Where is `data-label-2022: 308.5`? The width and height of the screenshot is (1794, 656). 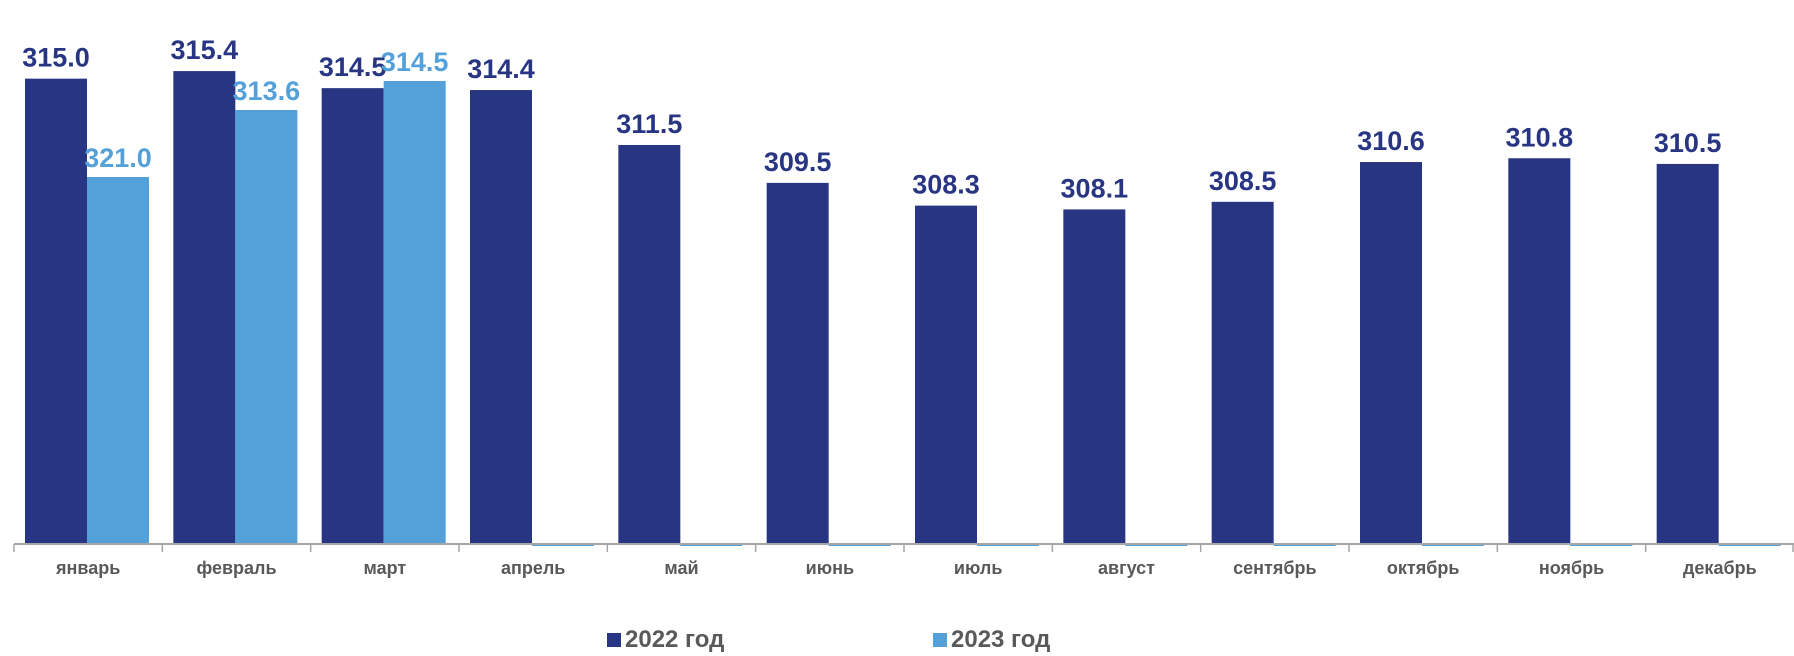
data-label-2022: 308.5 is located at coordinates (1243, 181).